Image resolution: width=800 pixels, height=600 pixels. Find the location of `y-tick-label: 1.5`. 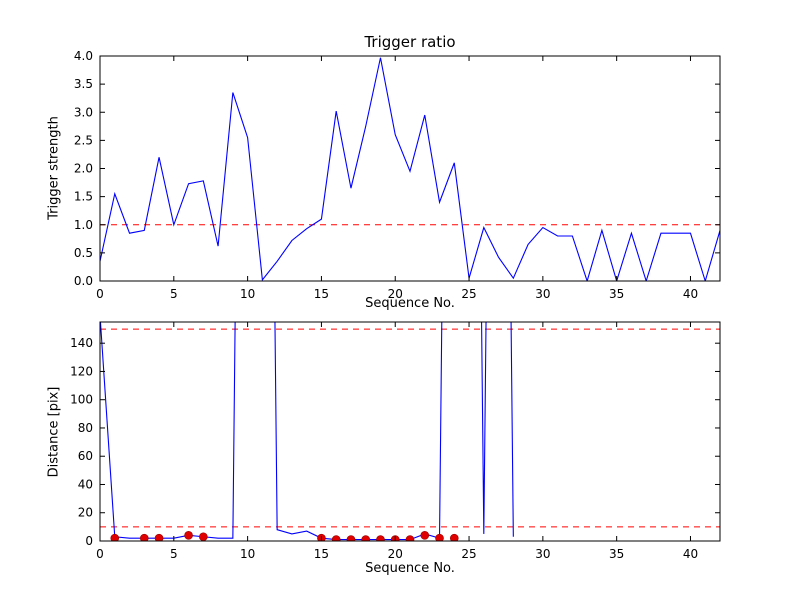

y-tick-label: 1.5 is located at coordinates (83, 197).